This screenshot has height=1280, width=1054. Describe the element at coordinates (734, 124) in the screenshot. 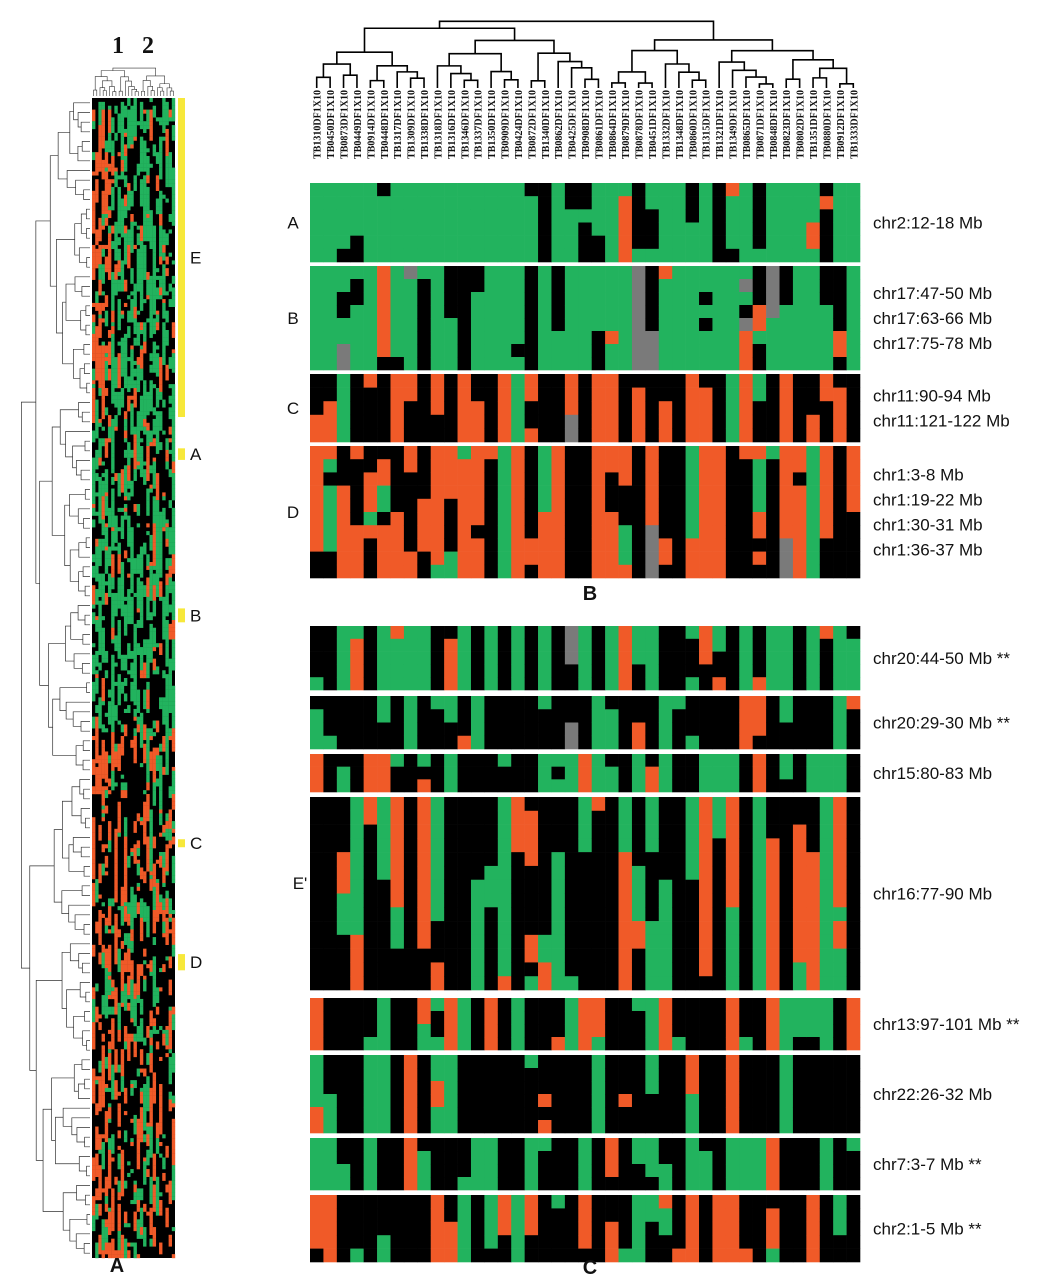

I see `sample-label: TB1349DF1X10` at that location.